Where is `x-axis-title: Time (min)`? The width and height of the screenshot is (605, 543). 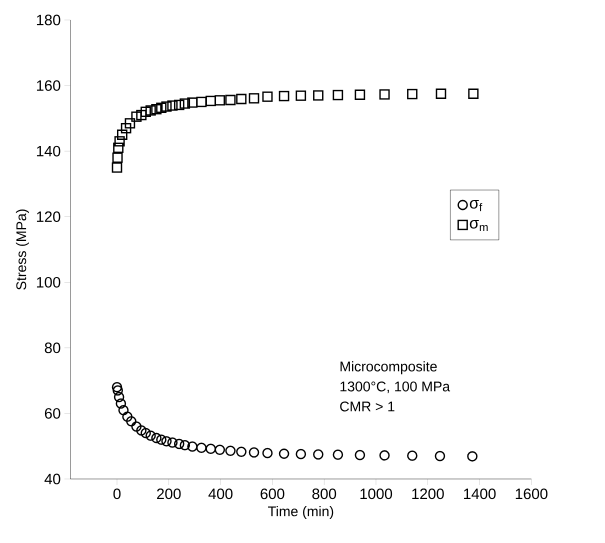 x-axis-title: Time (min) is located at coordinates (301, 513).